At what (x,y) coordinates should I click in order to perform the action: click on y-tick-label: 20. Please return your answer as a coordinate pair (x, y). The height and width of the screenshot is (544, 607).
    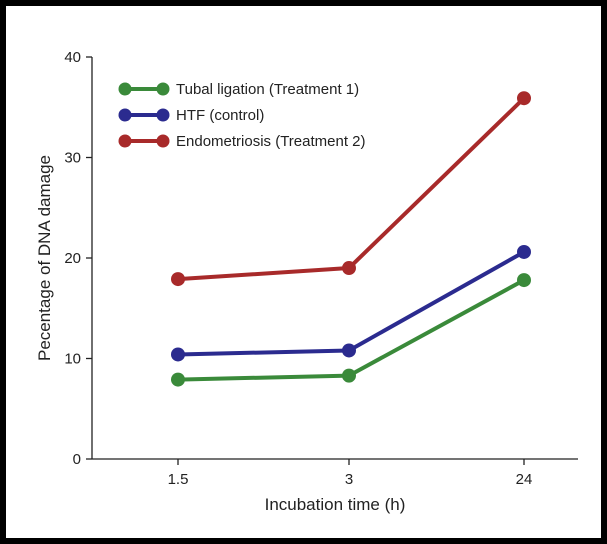
    Looking at the image, I should click on (72, 258).